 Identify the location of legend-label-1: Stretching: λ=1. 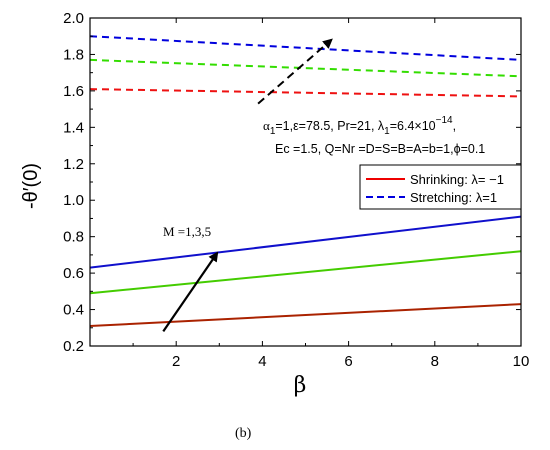
(453, 197).